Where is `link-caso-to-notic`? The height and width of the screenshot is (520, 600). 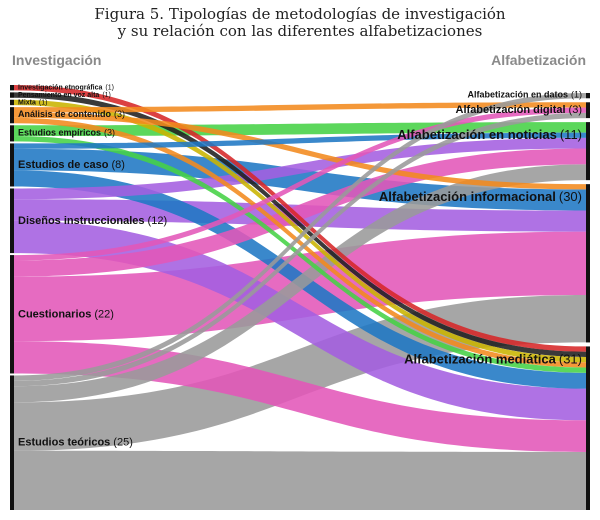 link-caso-to-notic is located at coordinates (300, 140).